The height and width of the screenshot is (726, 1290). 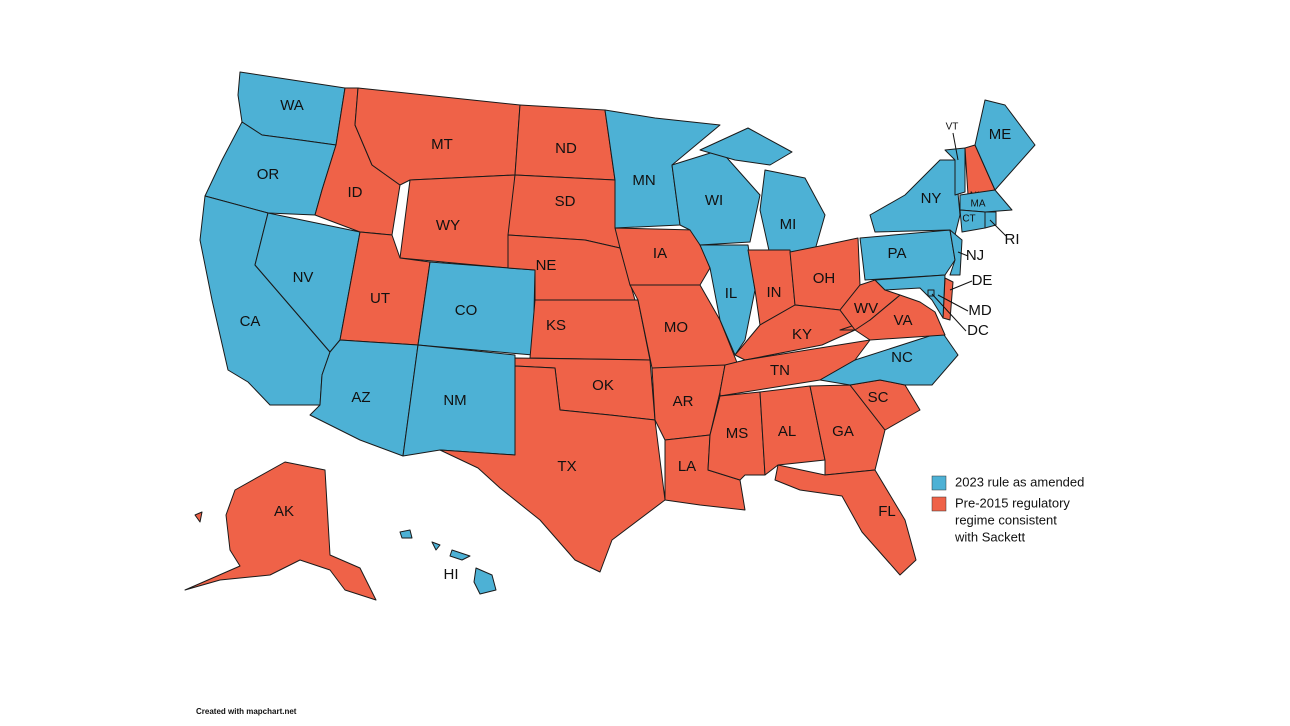 What do you see at coordinates (1012, 502) in the screenshot?
I see `legend-label: Pre-2015 regulatory` at bounding box center [1012, 502].